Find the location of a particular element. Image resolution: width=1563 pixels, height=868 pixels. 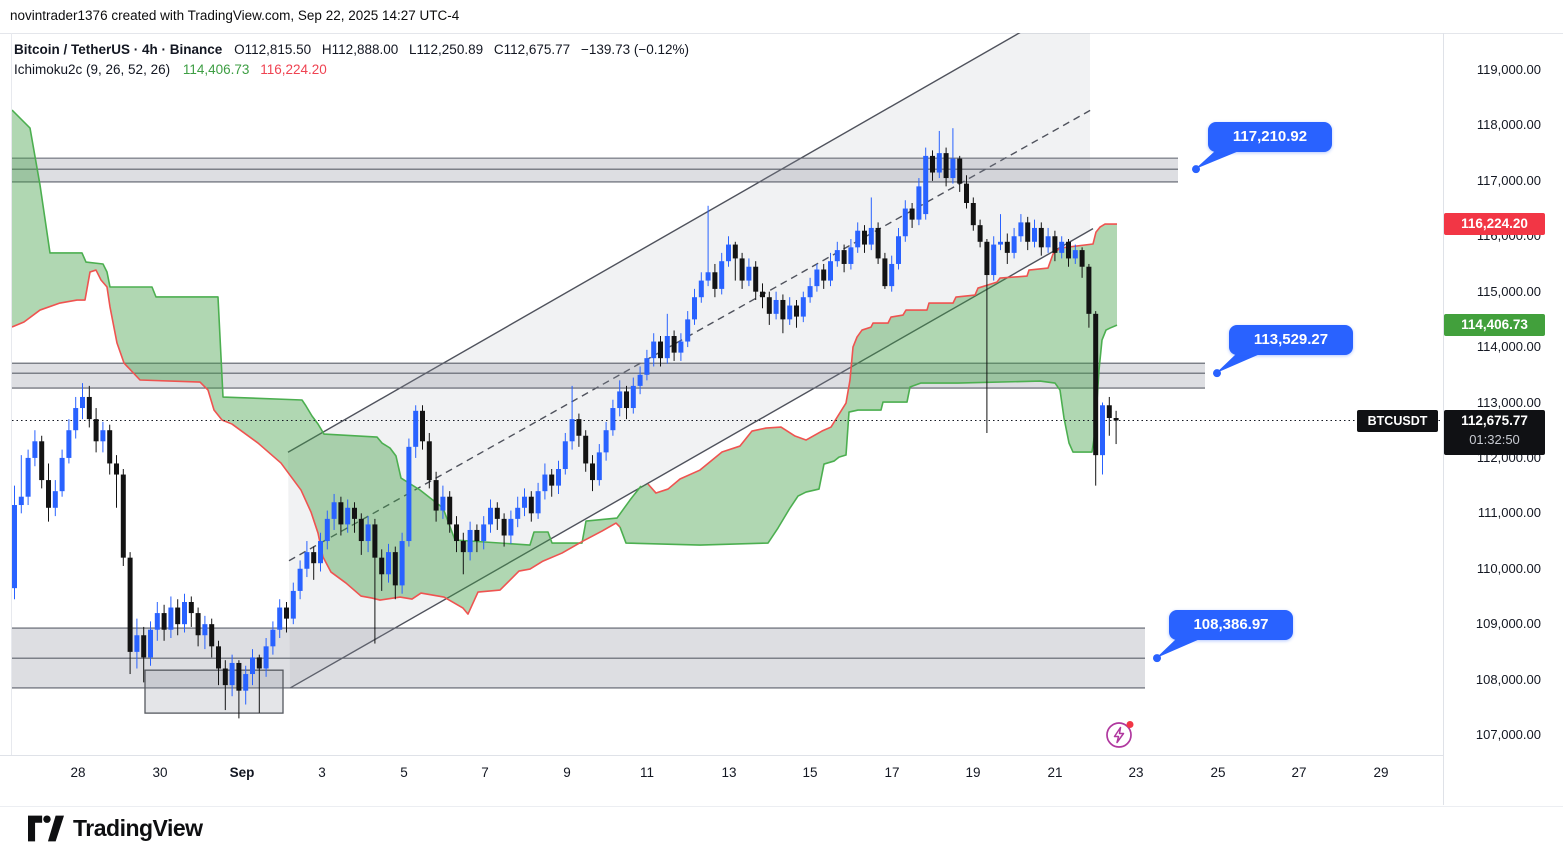

symbol-name-badge: BTCUSDT is located at coordinates (1397, 421).